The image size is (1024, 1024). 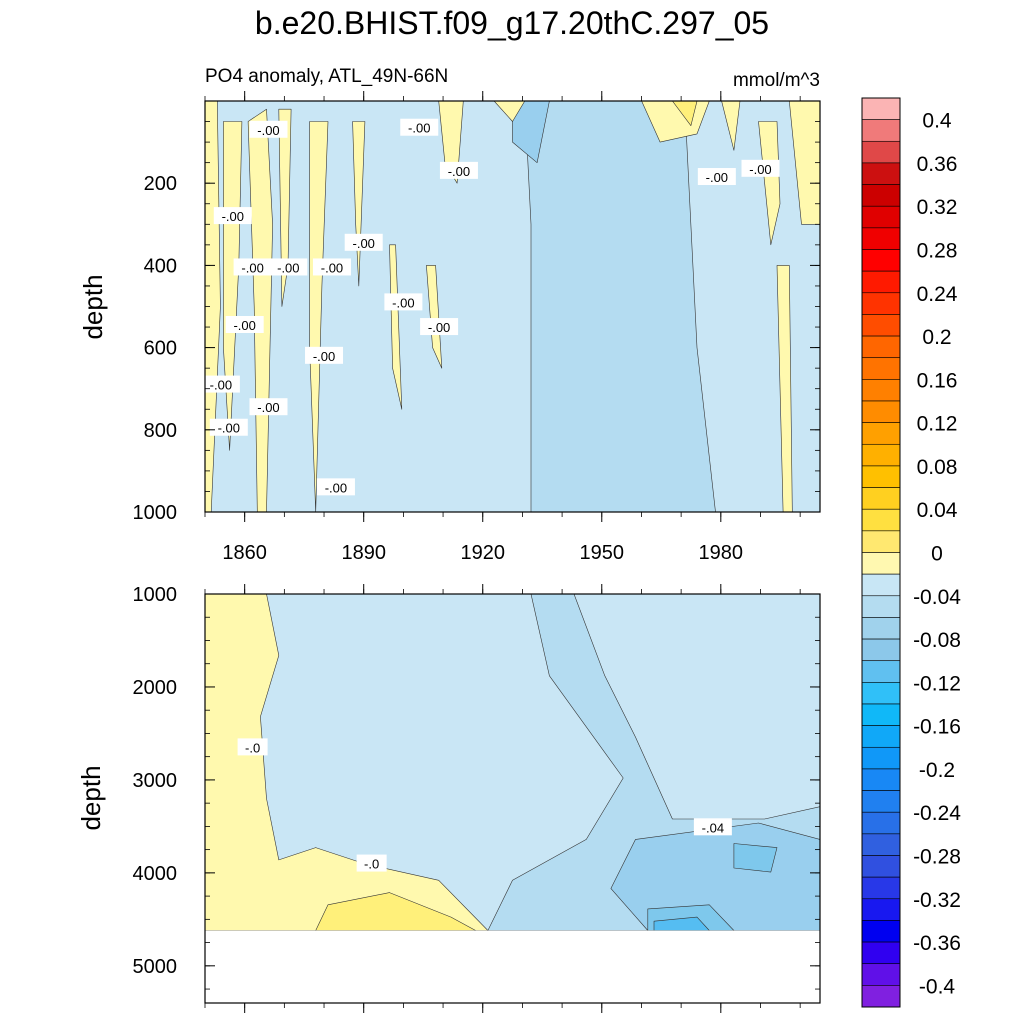 I want to click on colorbar-label: 0.4, so click(x=937, y=121).